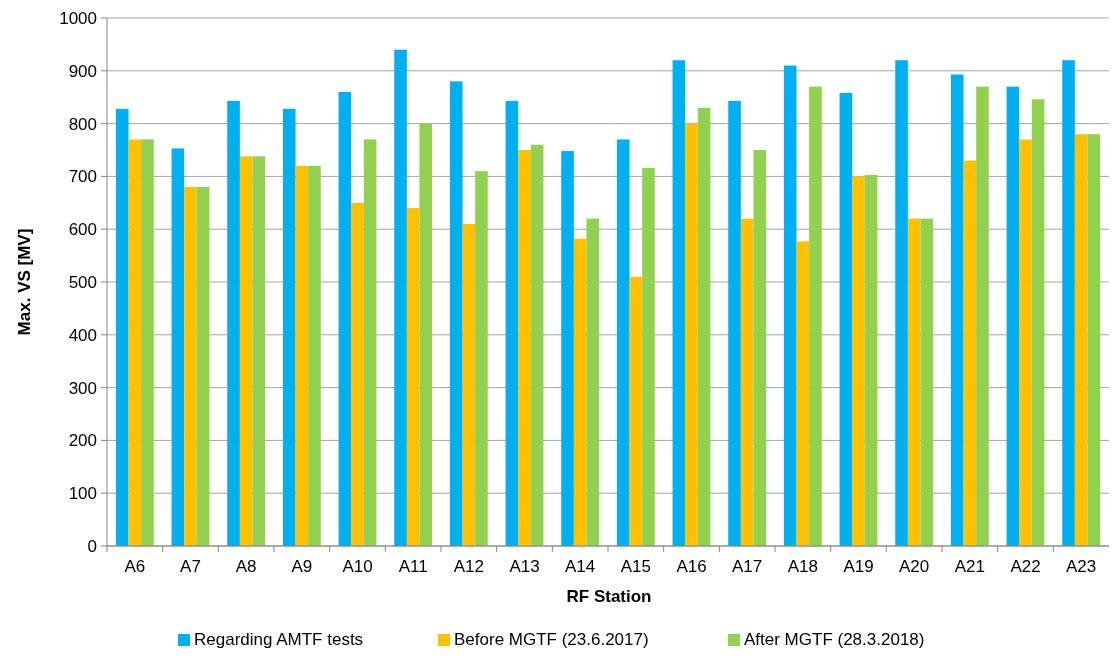 This screenshot has width=1119, height=669. Describe the element at coordinates (524, 566) in the screenshot. I see `x-tick-label: A13` at that location.